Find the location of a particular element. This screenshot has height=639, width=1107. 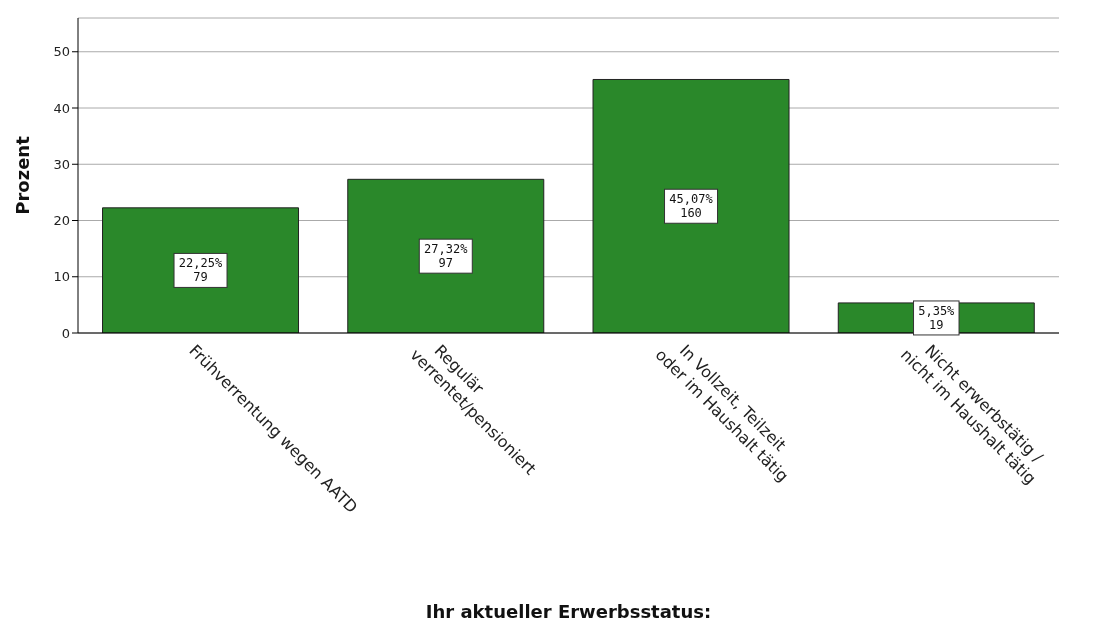

y-tick-label: 30 is located at coordinates (61, 164).